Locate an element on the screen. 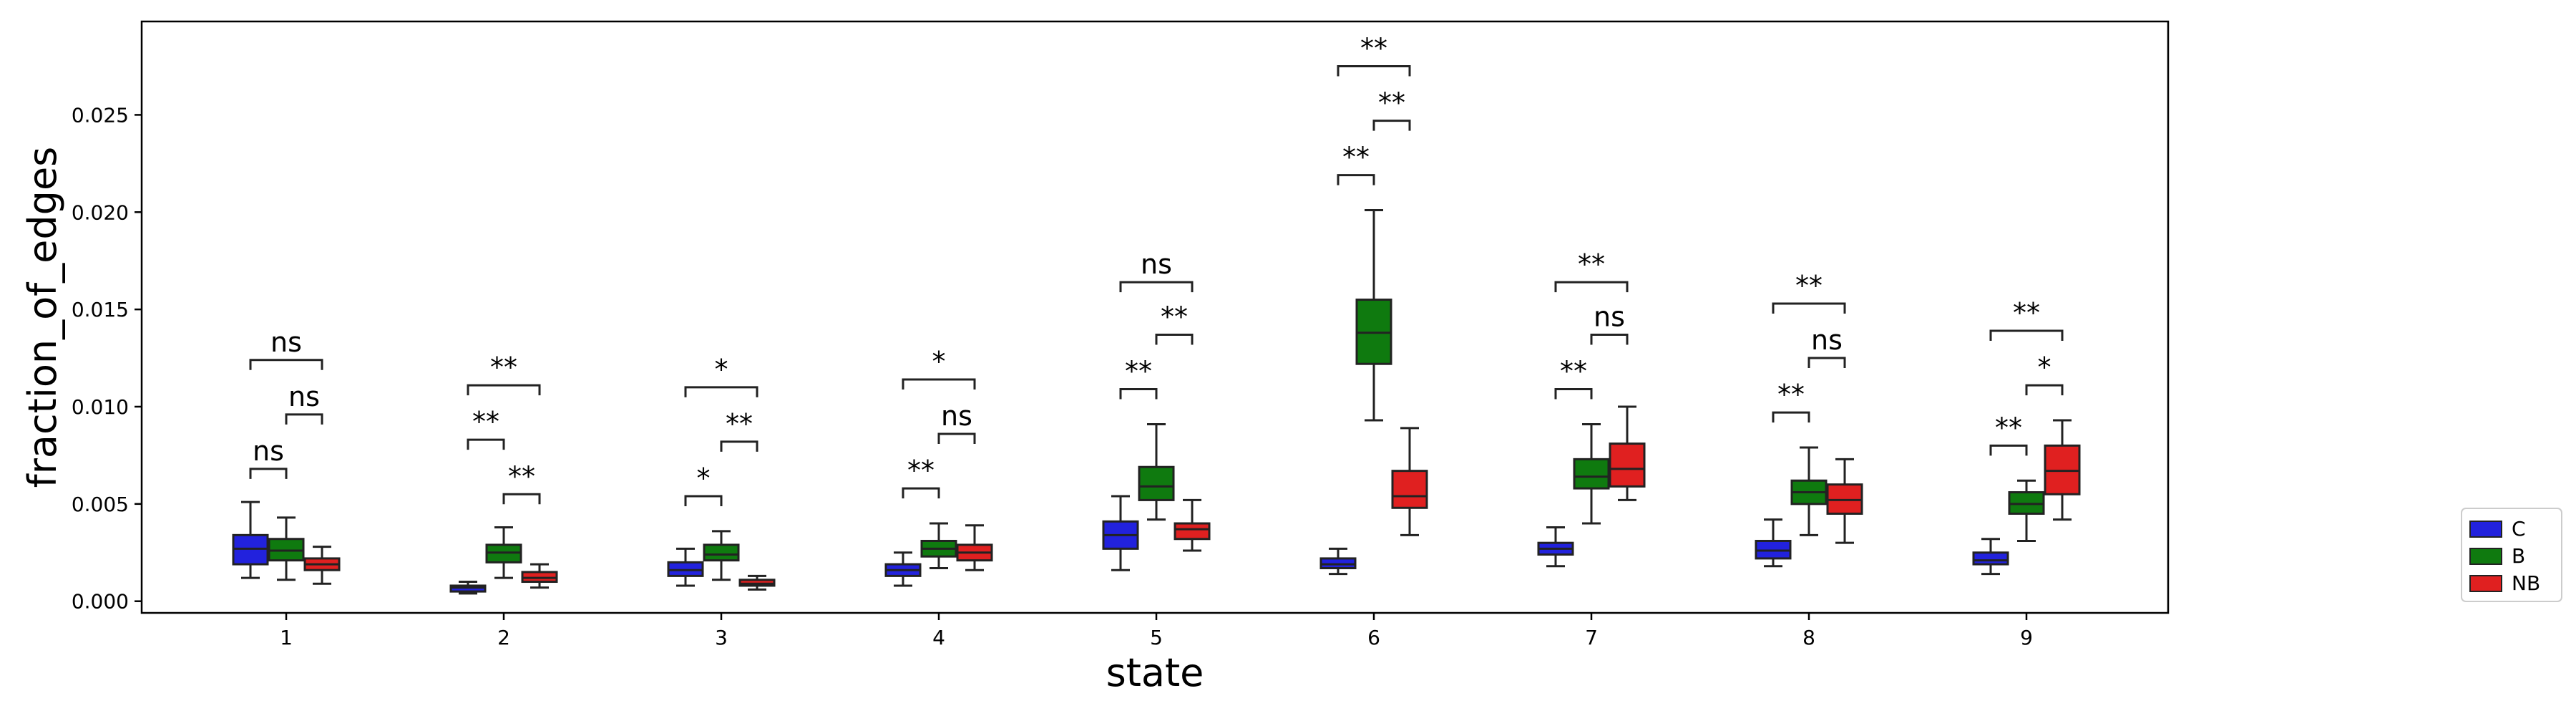 Image resolution: width=2576 pixels, height=716 pixels. legend-item-C: C is located at coordinates (2497, 529).